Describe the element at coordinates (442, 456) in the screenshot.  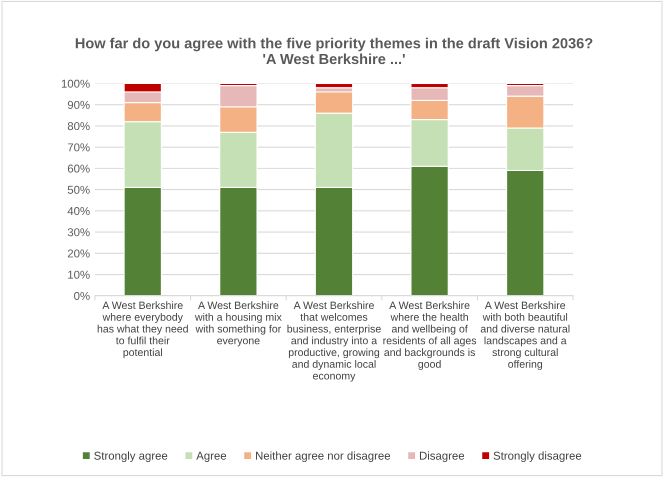
I see `legend-label: Disagree` at that location.